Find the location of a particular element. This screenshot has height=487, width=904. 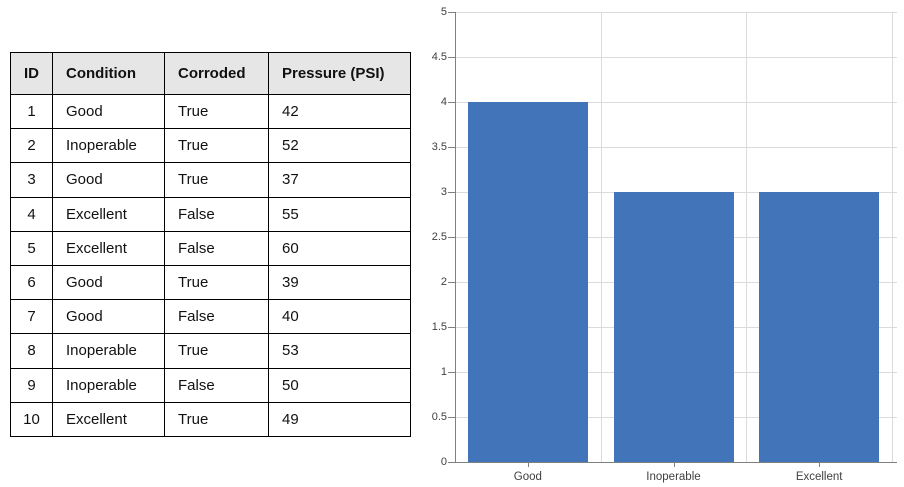

table-cell: 60 is located at coordinates (339, 248).